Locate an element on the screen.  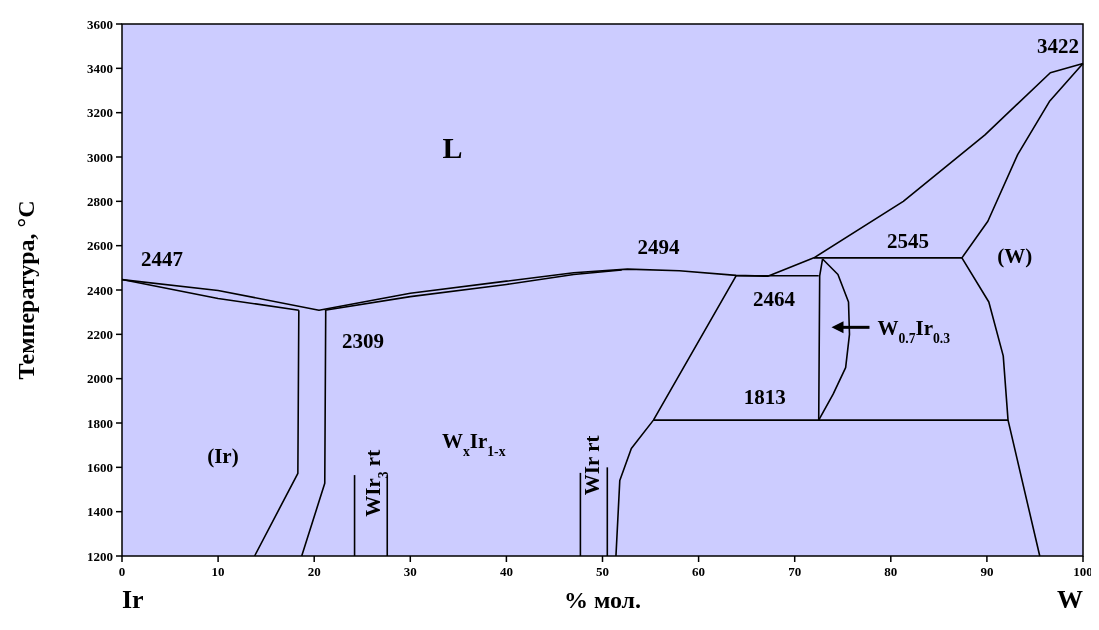
annotation: W$_{x}$Ir$_{1-x}$ is located at coordinates (473, 443).